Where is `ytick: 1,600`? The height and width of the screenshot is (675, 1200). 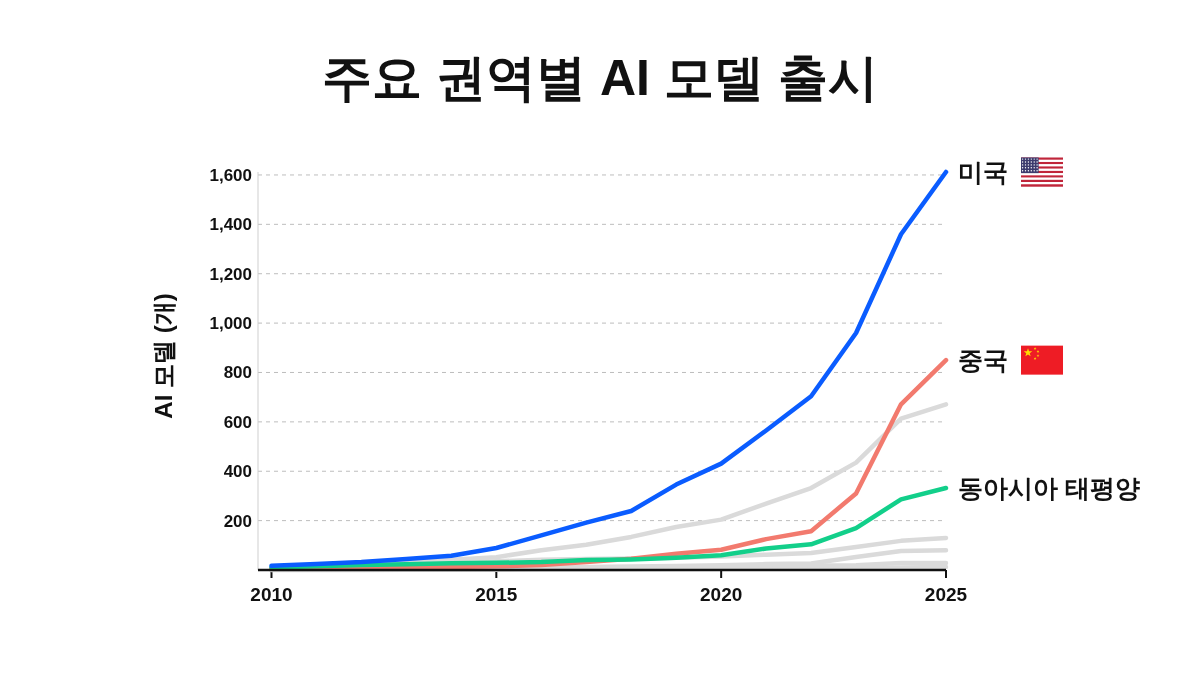 ytick: 1,600 is located at coordinates (230, 175).